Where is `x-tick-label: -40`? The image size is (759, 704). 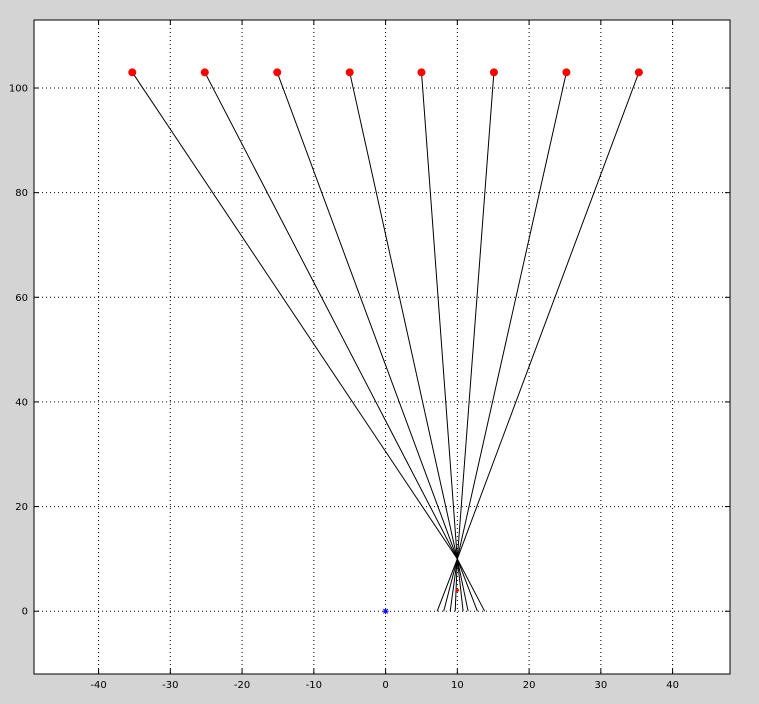
x-tick-label: -40 is located at coordinates (98, 685).